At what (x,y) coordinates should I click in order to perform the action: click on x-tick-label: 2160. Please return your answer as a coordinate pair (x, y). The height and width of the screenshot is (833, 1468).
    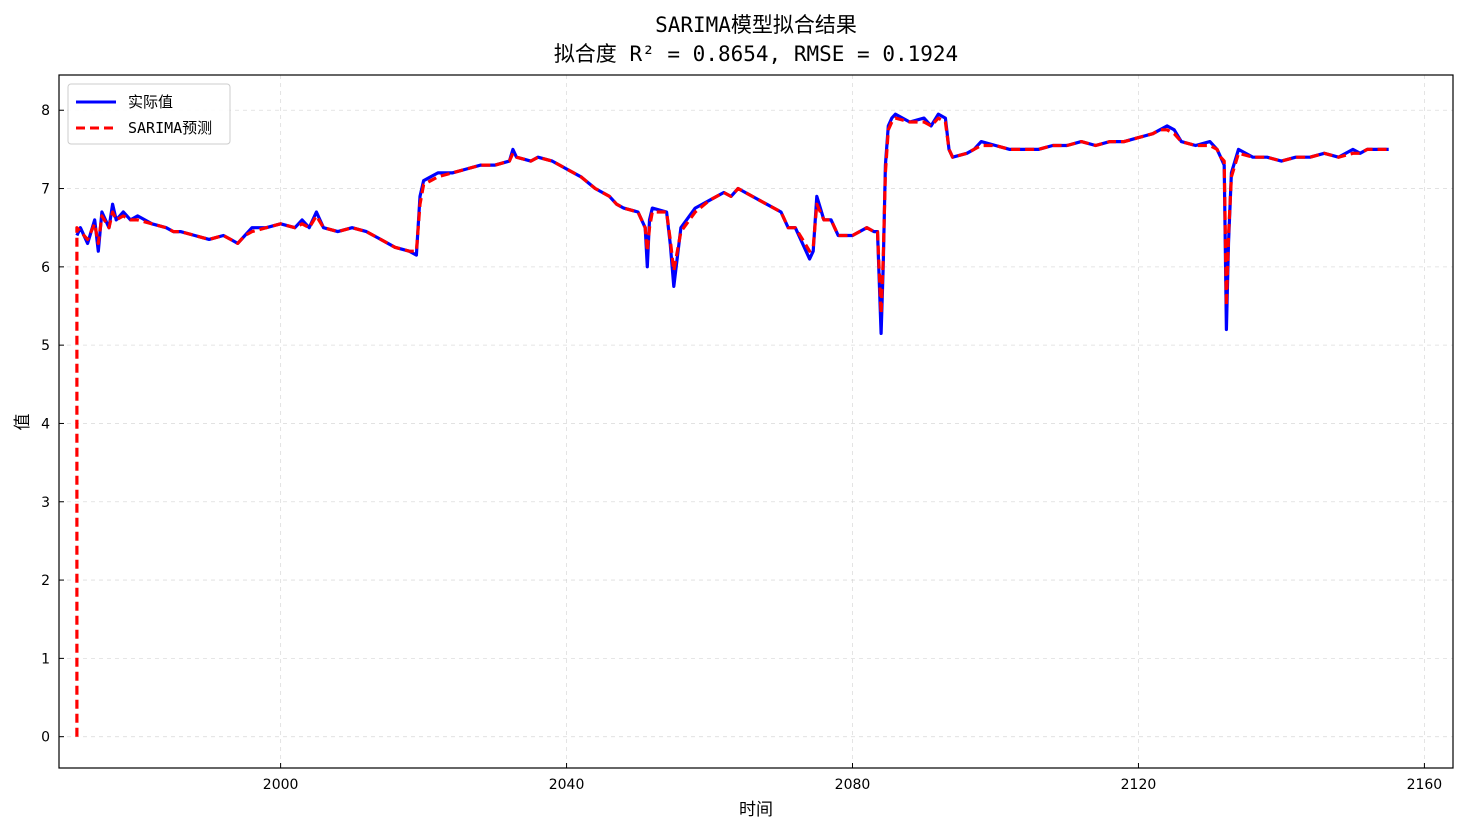
    Looking at the image, I should click on (1425, 785).